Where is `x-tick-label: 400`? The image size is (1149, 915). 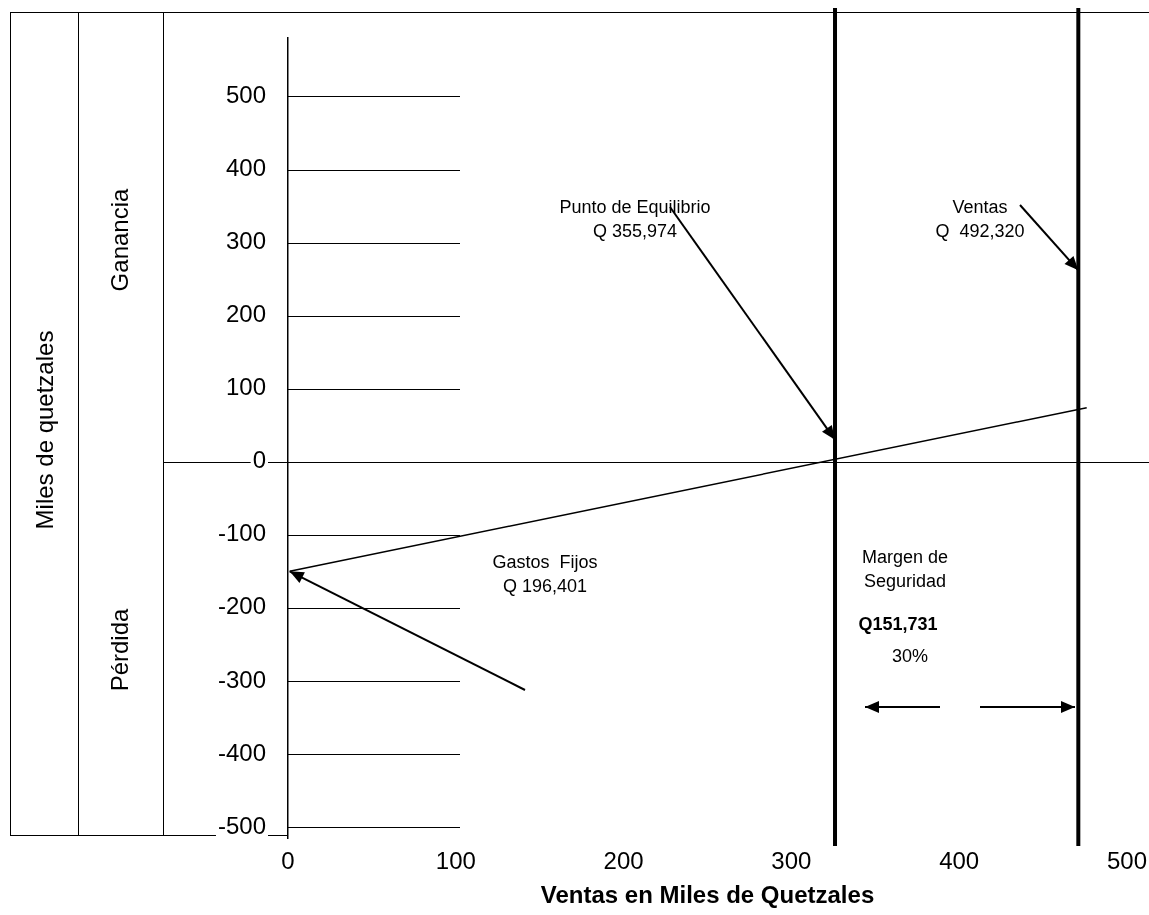
x-tick-label: 400 is located at coordinates (959, 861).